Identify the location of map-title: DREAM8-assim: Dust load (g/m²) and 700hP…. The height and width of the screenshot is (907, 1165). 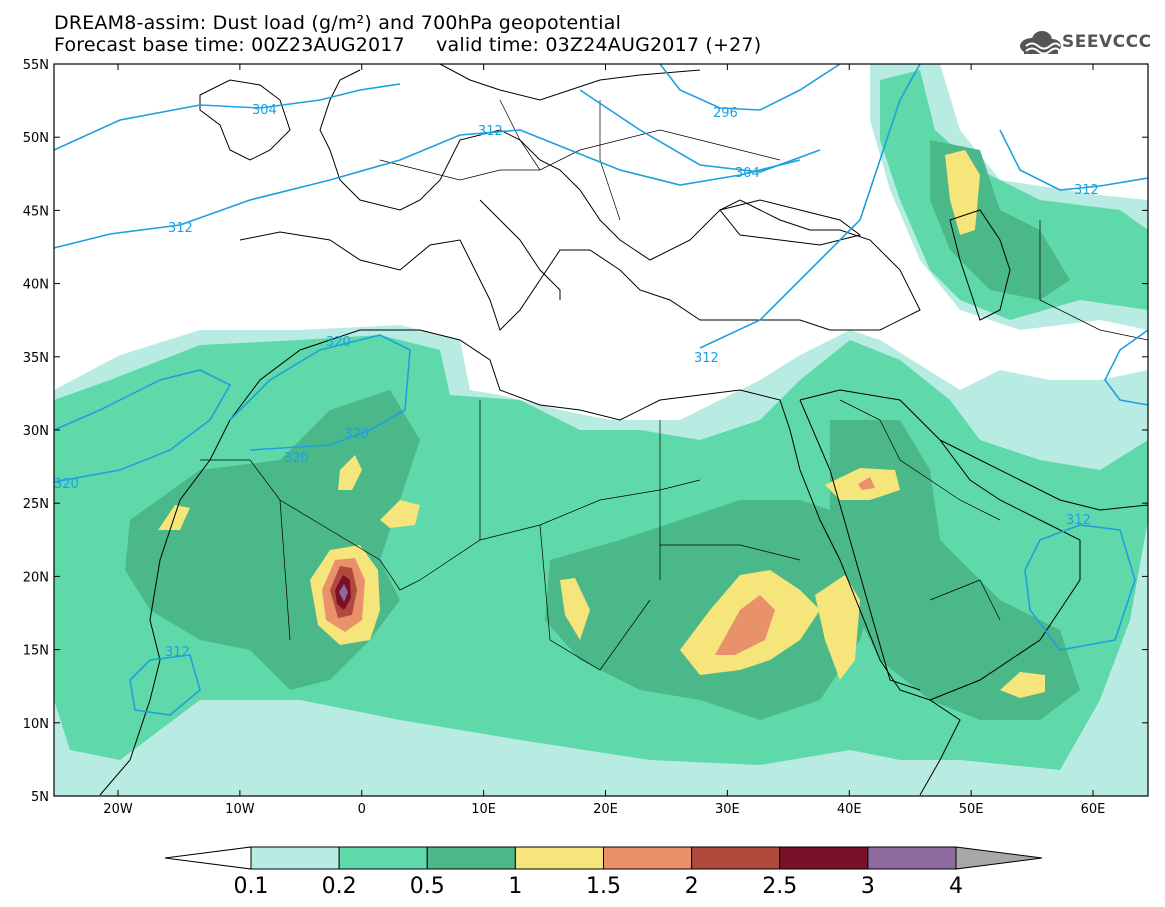
(338, 23).